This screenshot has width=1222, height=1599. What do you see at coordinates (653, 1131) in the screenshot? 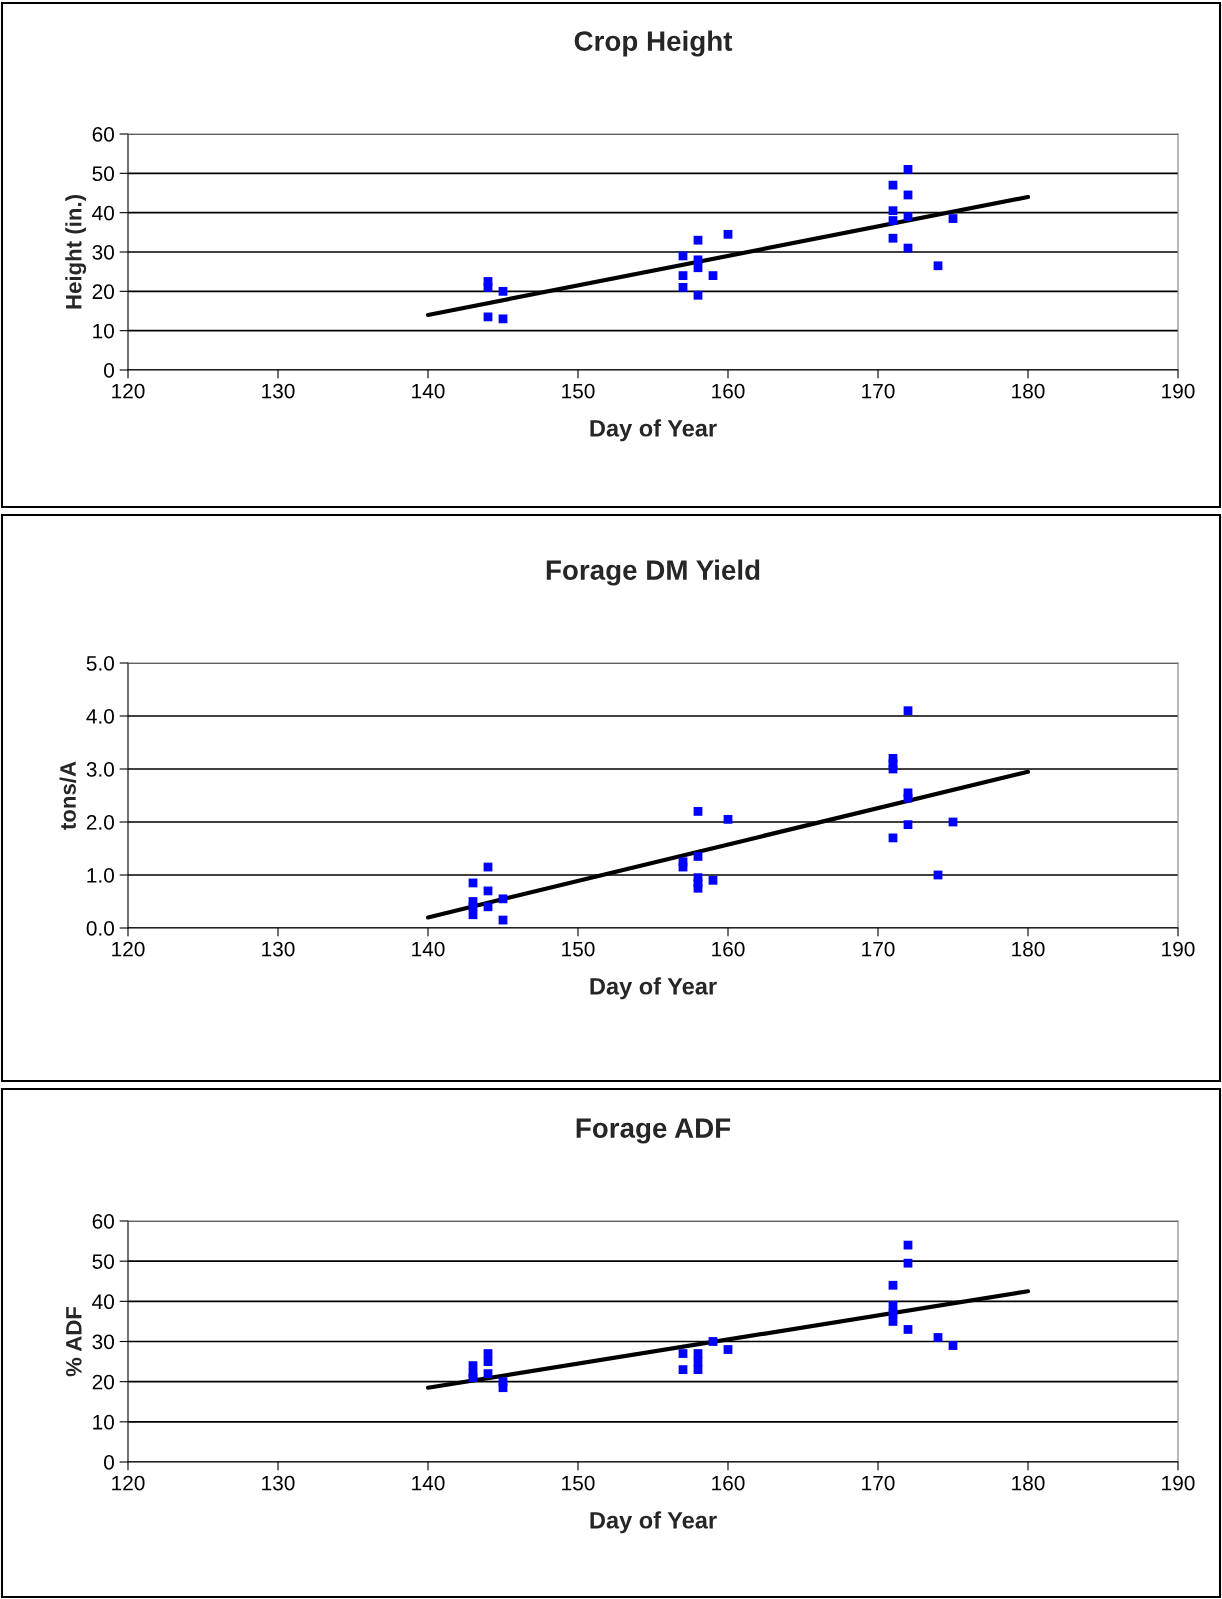
I see `chart-title: Forage ADF` at bounding box center [653, 1131].